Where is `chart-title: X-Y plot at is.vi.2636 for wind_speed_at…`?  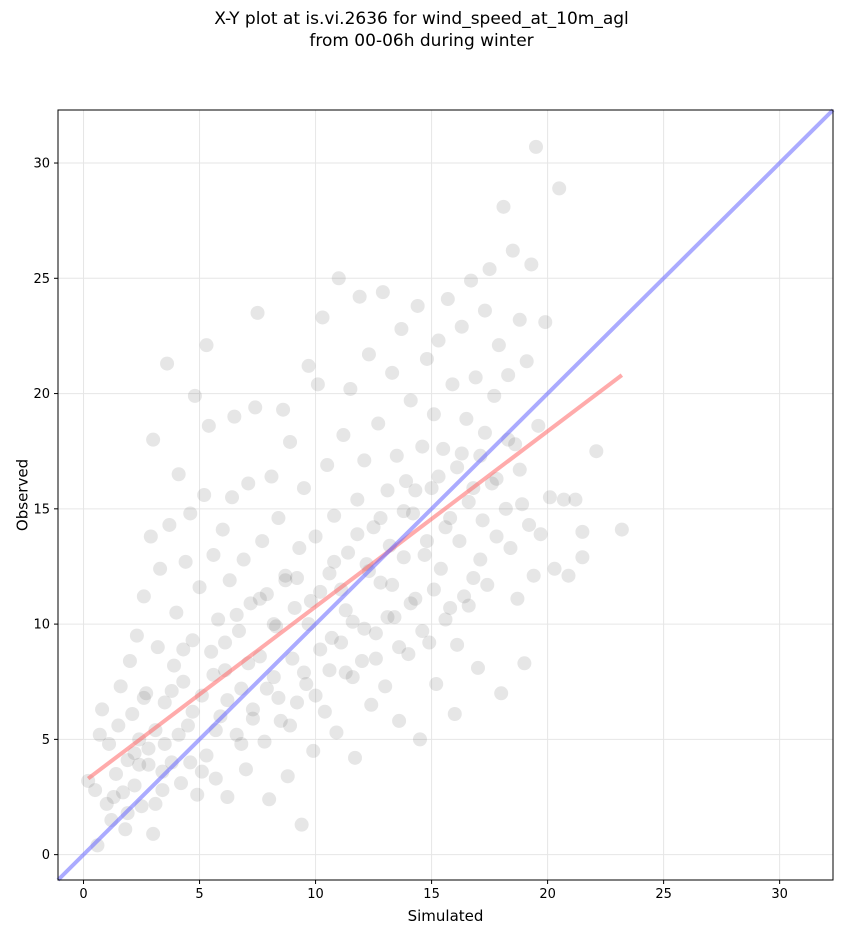
chart-title: X-Y plot at is.vi.2636 for wind_speed_at… is located at coordinates (421, 30).